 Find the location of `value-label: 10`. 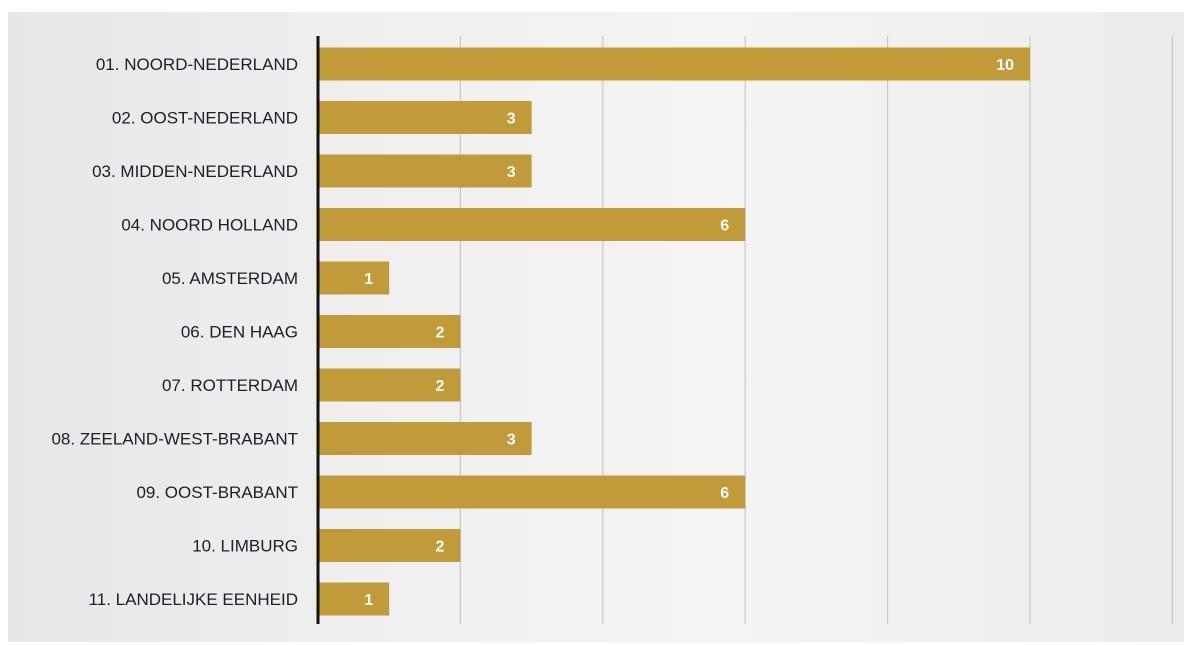

value-label: 10 is located at coordinates (1005, 65).